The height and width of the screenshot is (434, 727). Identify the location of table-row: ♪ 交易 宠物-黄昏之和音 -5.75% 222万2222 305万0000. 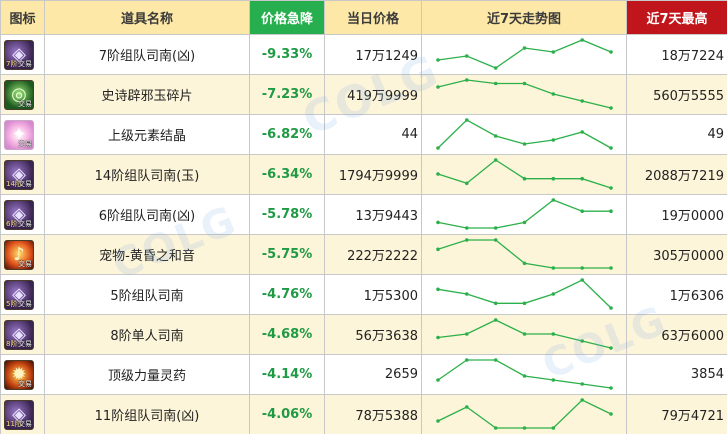
(363, 254).